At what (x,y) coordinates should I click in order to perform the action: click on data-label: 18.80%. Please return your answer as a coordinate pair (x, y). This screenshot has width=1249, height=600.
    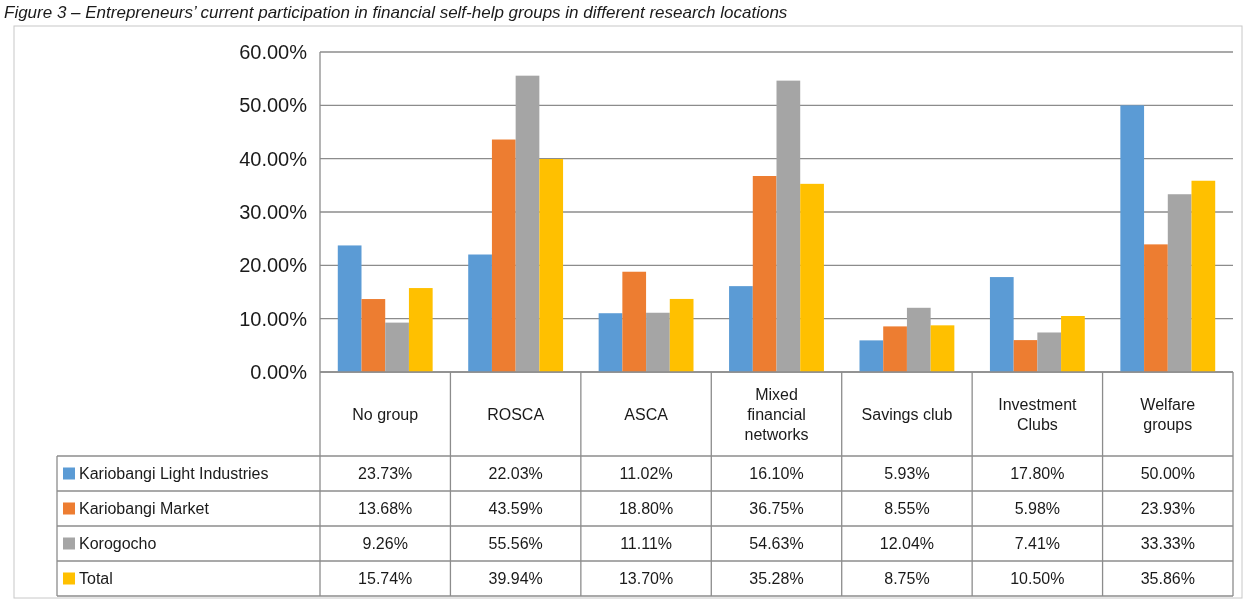
    Looking at the image, I should click on (646, 509).